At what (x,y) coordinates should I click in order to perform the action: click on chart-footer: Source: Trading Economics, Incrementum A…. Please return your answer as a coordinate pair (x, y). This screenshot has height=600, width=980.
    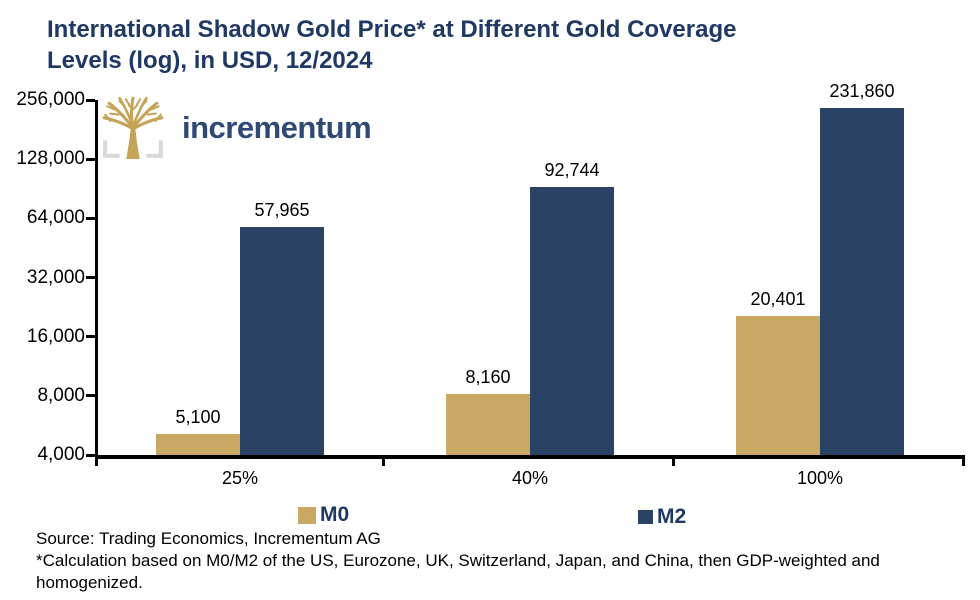
    Looking at the image, I should click on (486, 561).